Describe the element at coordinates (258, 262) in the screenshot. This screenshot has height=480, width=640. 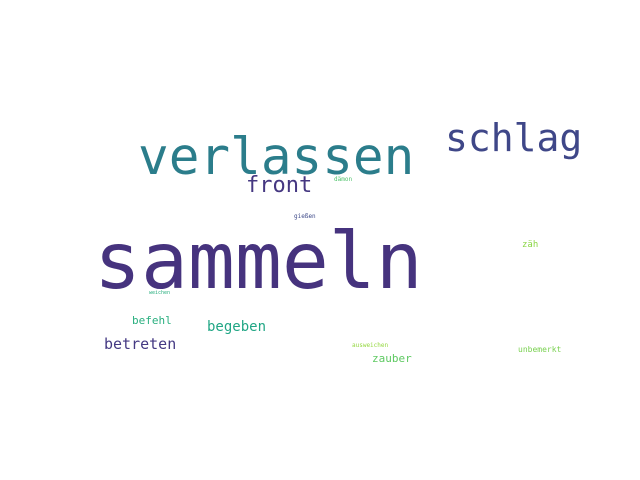
I see `word-sammeln: sammeln` at that location.